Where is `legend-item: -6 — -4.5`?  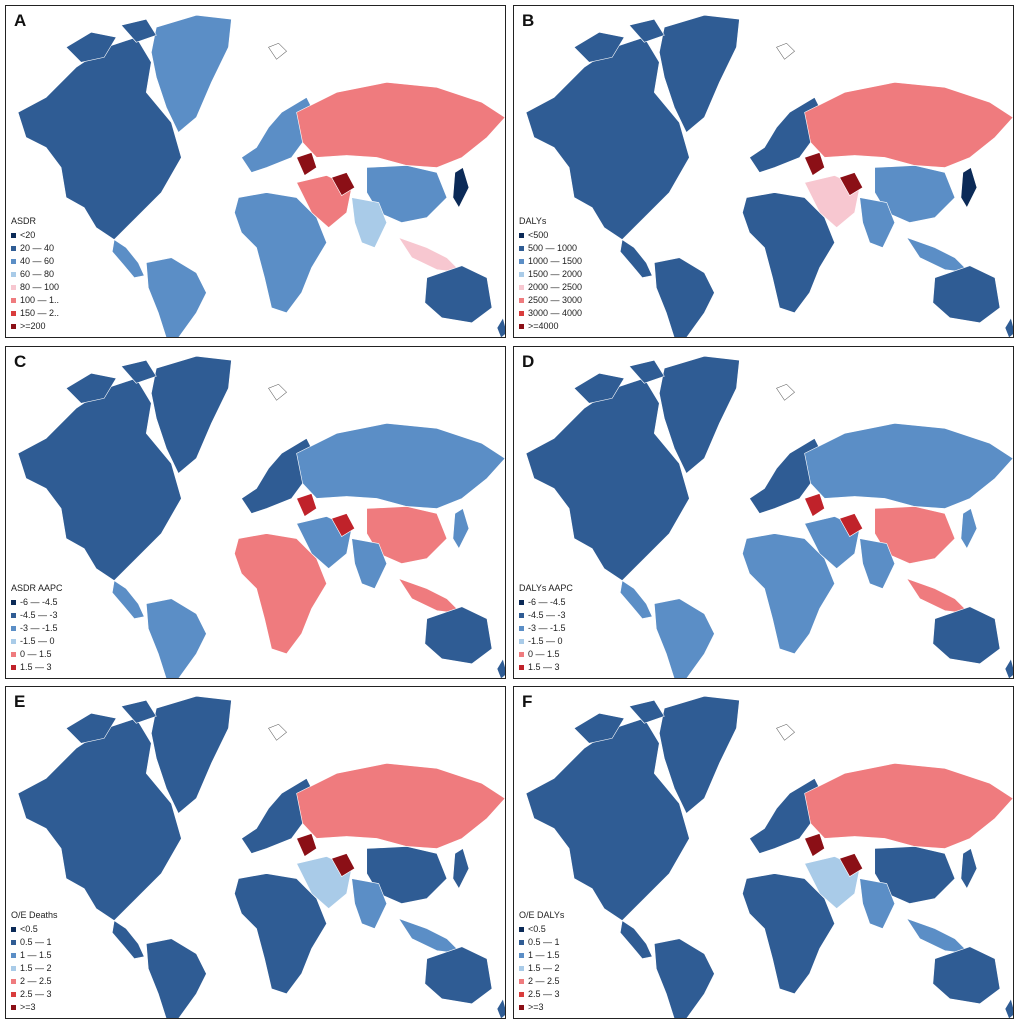 legend-item: -6 — -4.5 is located at coordinates (37, 602).